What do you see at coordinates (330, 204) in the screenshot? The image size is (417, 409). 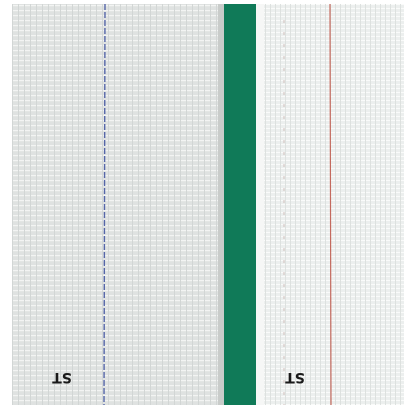 I see `red-thread` at bounding box center [330, 204].